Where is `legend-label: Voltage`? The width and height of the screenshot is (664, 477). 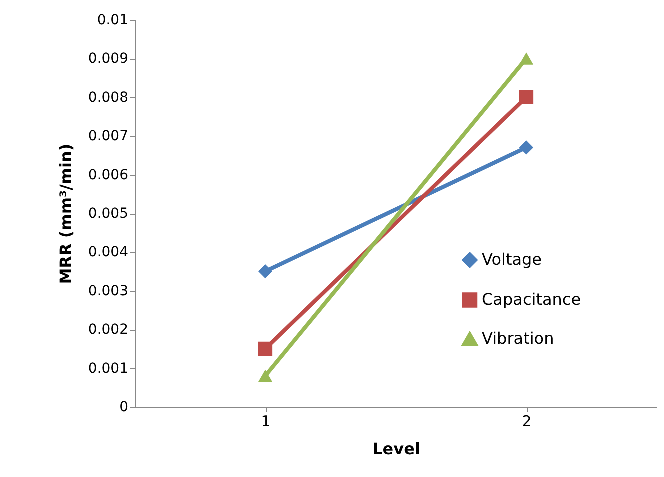
legend-label: Voltage is located at coordinates (512, 260).